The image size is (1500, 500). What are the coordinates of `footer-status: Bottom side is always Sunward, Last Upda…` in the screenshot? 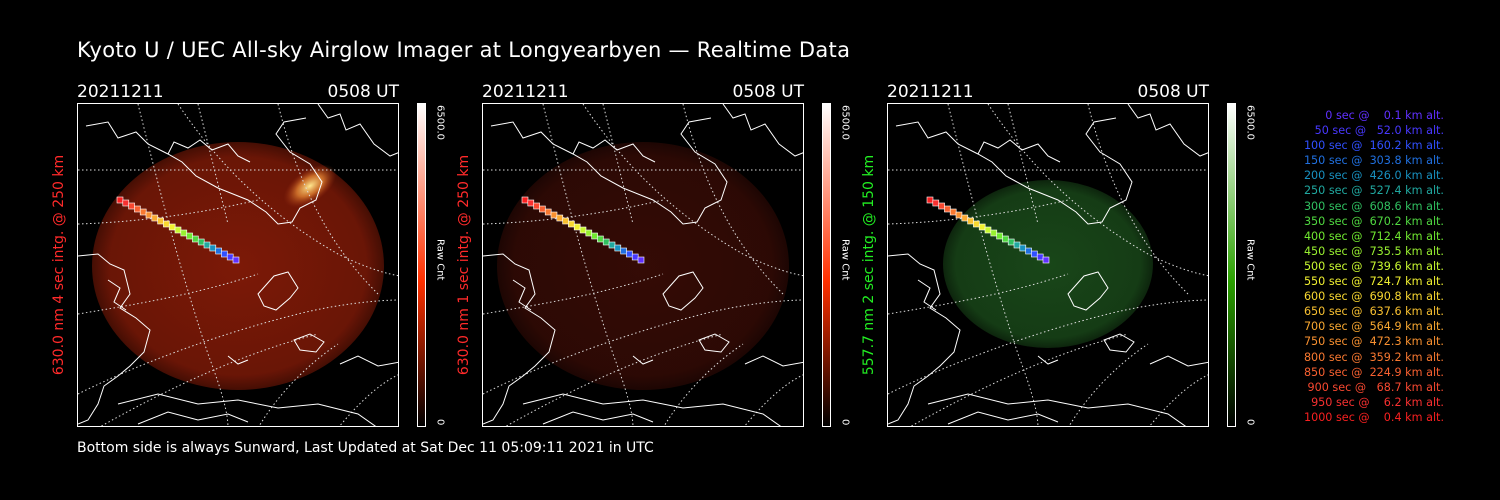 It's located at (365, 448).